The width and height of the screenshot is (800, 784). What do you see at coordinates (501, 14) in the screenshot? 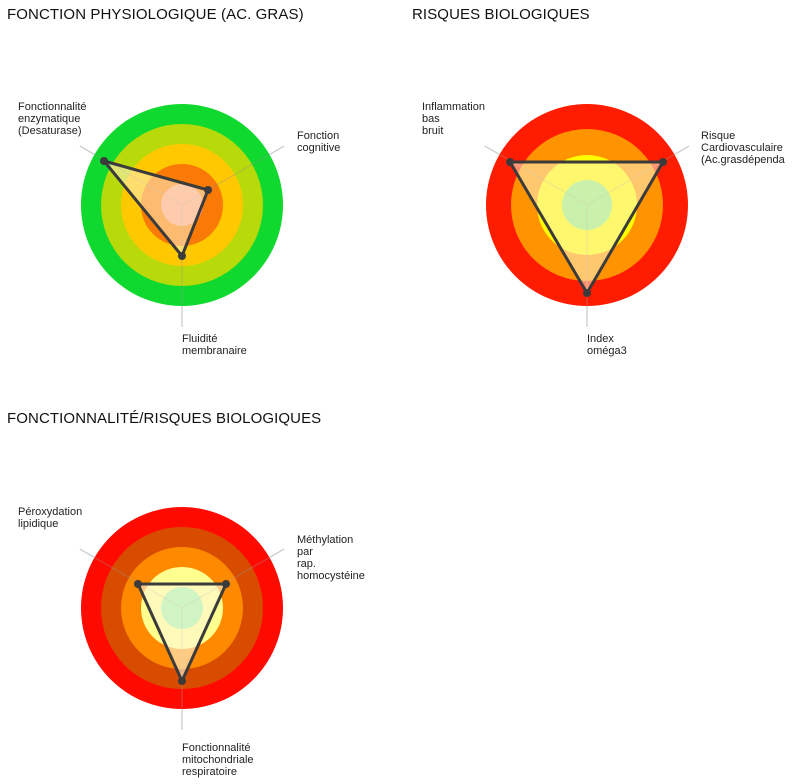
I see `chart-title-risques-biologiques: RISQUES BIOLOGIQUES` at bounding box center [501, 14].